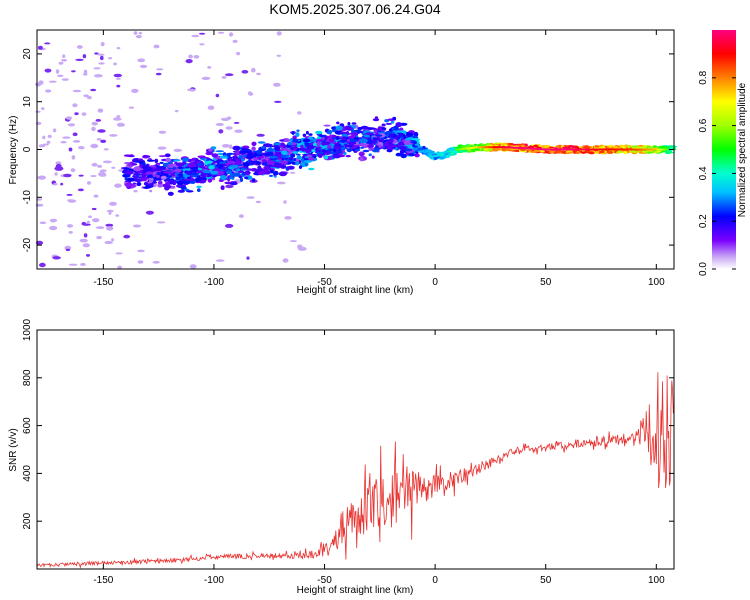 This screenshot has height=600, width=750. What do you see at coordinates (355, 290) in the screenshot?
I see `spectrogram-x-label: Height of straight line (km)` at bounding box center [355, 290].